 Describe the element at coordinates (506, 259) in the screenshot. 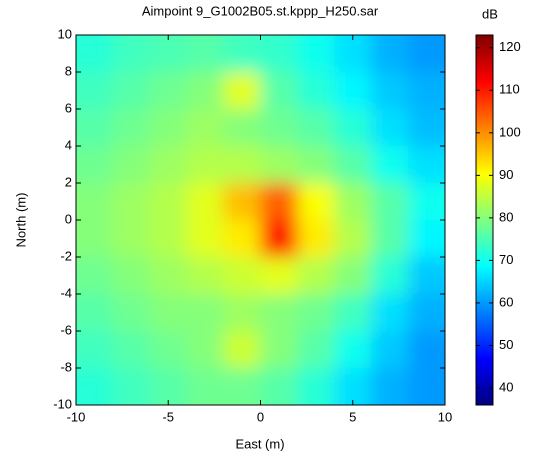

I see `colorbar-tick-label: 70` at that location.